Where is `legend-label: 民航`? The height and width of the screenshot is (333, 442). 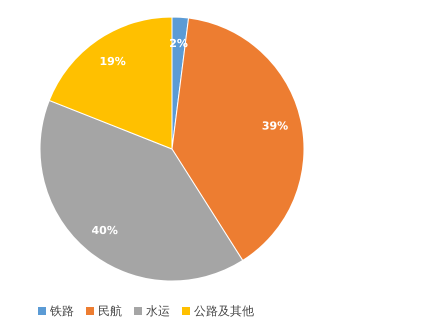 legend-label: 民航 is located at coordinates (110, 311).